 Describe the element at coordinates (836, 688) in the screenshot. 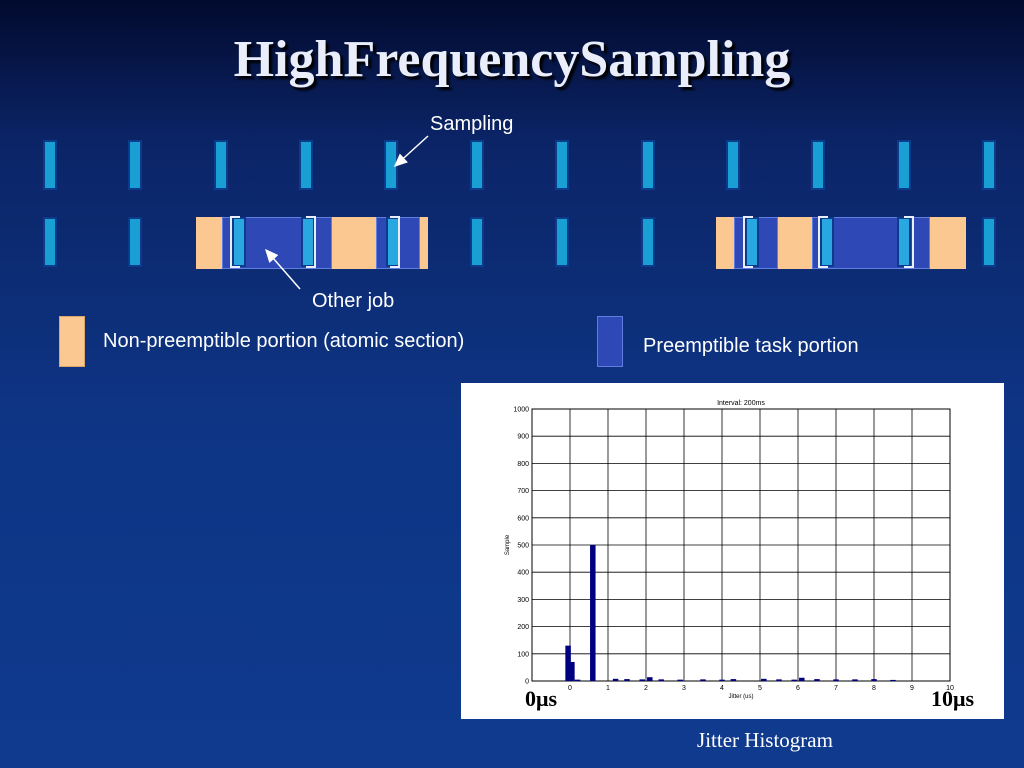

I see `x-tick-label: 7` at that location.